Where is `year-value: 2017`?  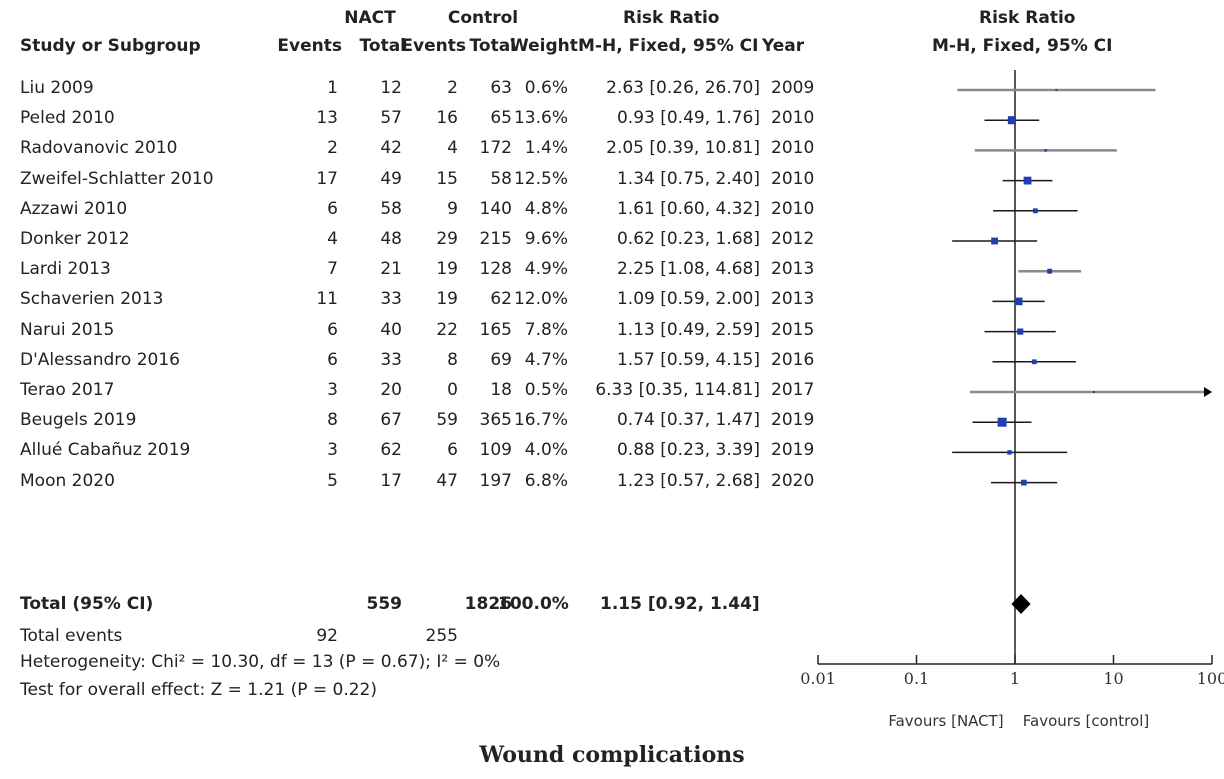
year-value: 2017 is located at coordinates (793, 390).